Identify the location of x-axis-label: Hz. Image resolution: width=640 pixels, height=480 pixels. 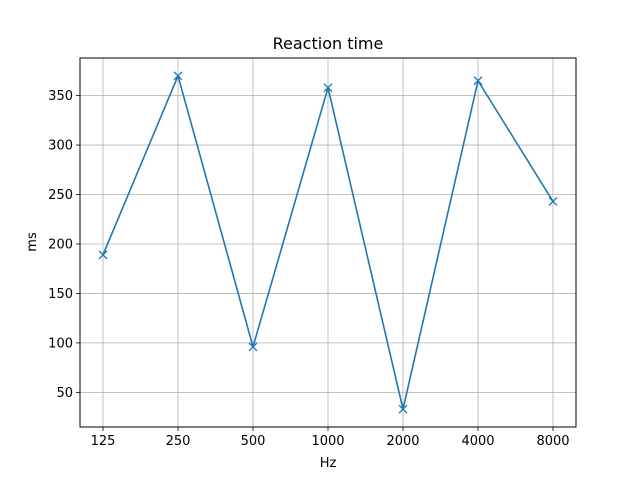
(328, 463).